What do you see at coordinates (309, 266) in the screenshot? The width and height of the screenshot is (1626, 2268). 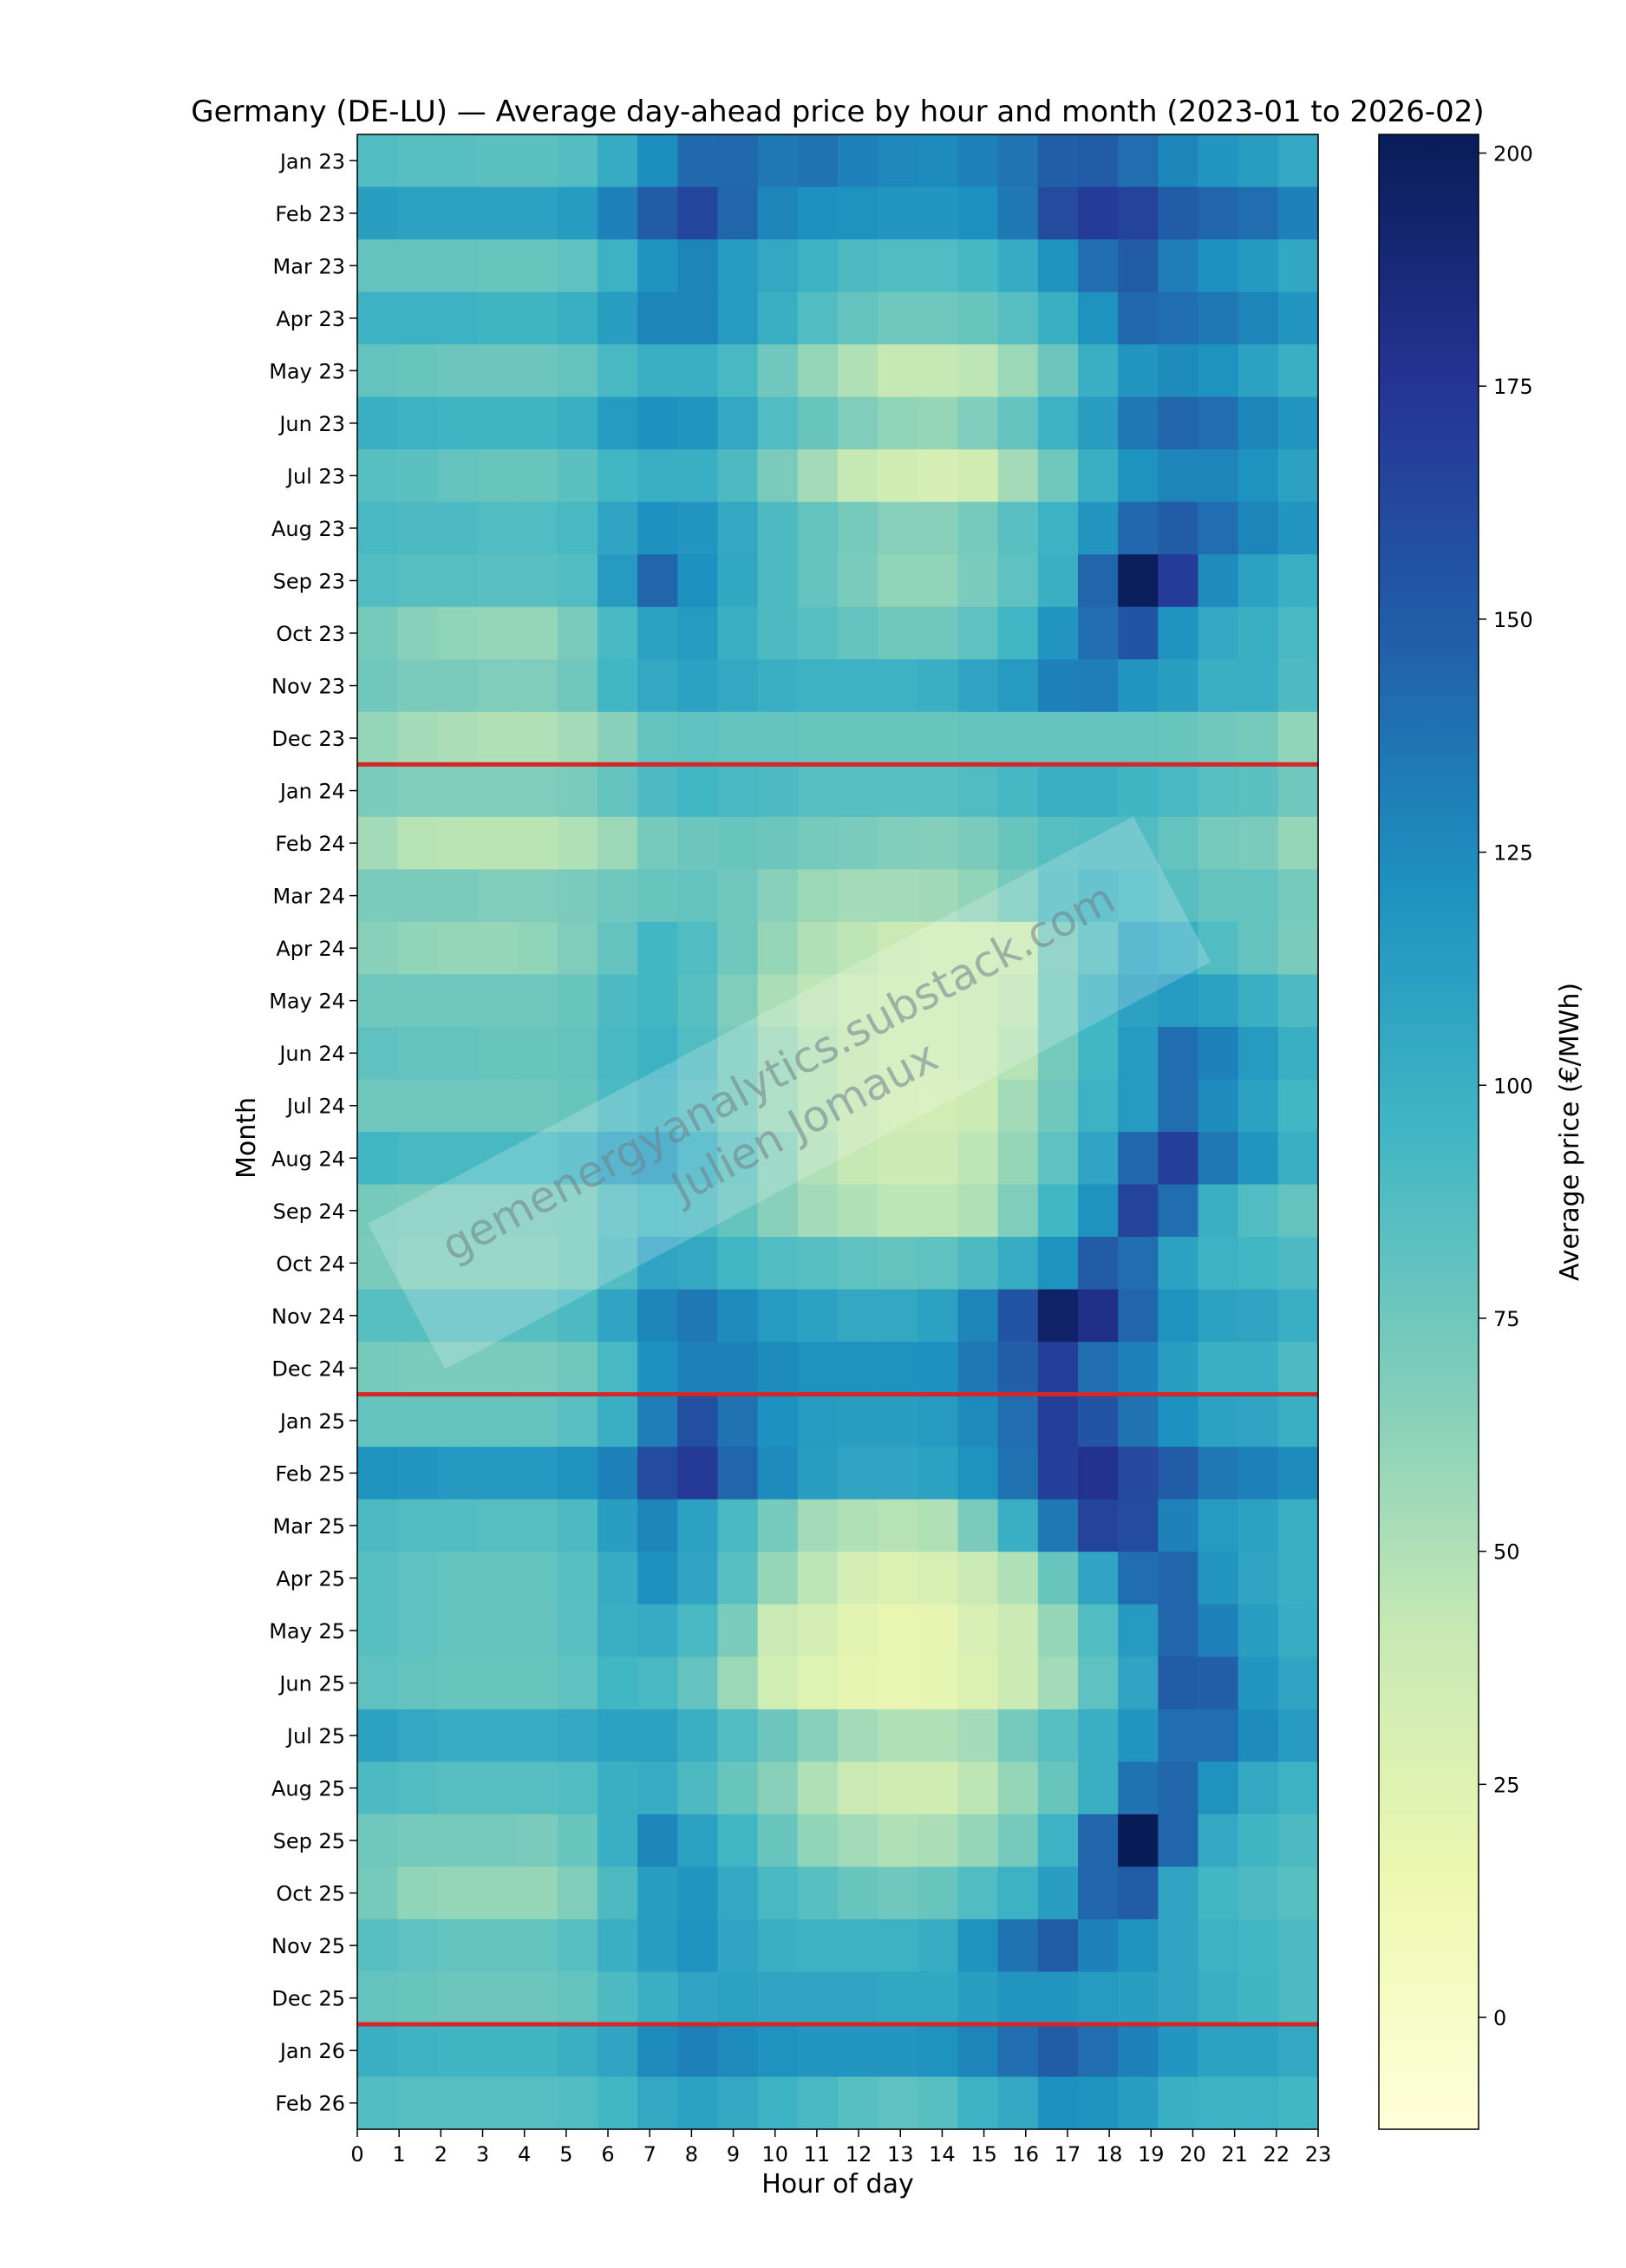 I see `y-tick-label: Mar 23` at bounding box center [309, 266].